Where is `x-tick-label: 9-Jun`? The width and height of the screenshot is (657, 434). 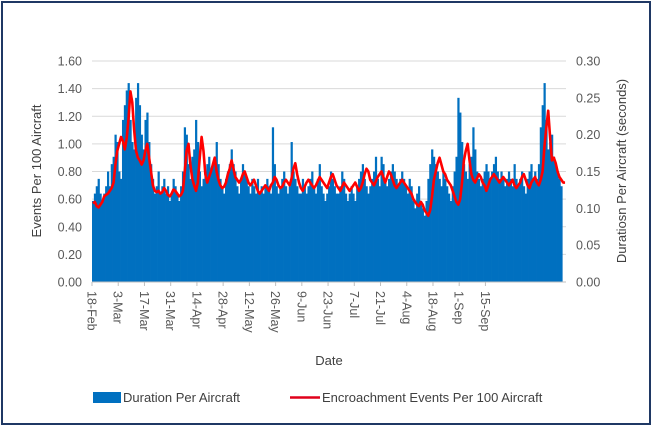 x-tick-label: 9-Jun is located at coordinates (301, 306).